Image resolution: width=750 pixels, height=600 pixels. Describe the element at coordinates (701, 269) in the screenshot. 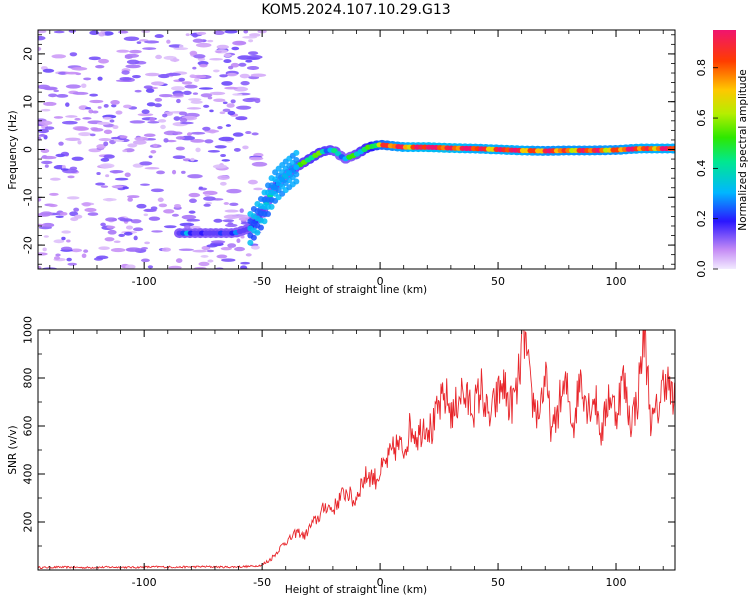

I see `colorbar-tick-label: 0.0` at that location.